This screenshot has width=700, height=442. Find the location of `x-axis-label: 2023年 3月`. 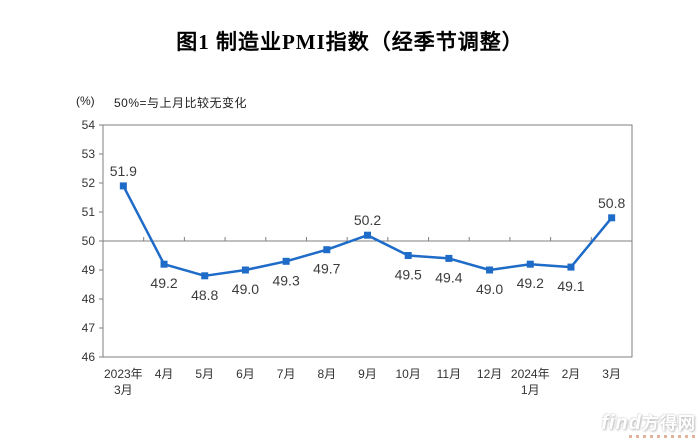

x-axis-label: 2023年 3月 is located at coordinates (123, 382).